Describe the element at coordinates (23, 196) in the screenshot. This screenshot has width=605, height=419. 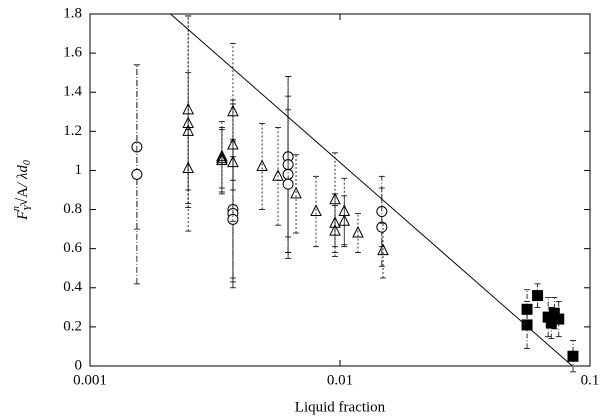
I see `y-label-part: √A` at that location.